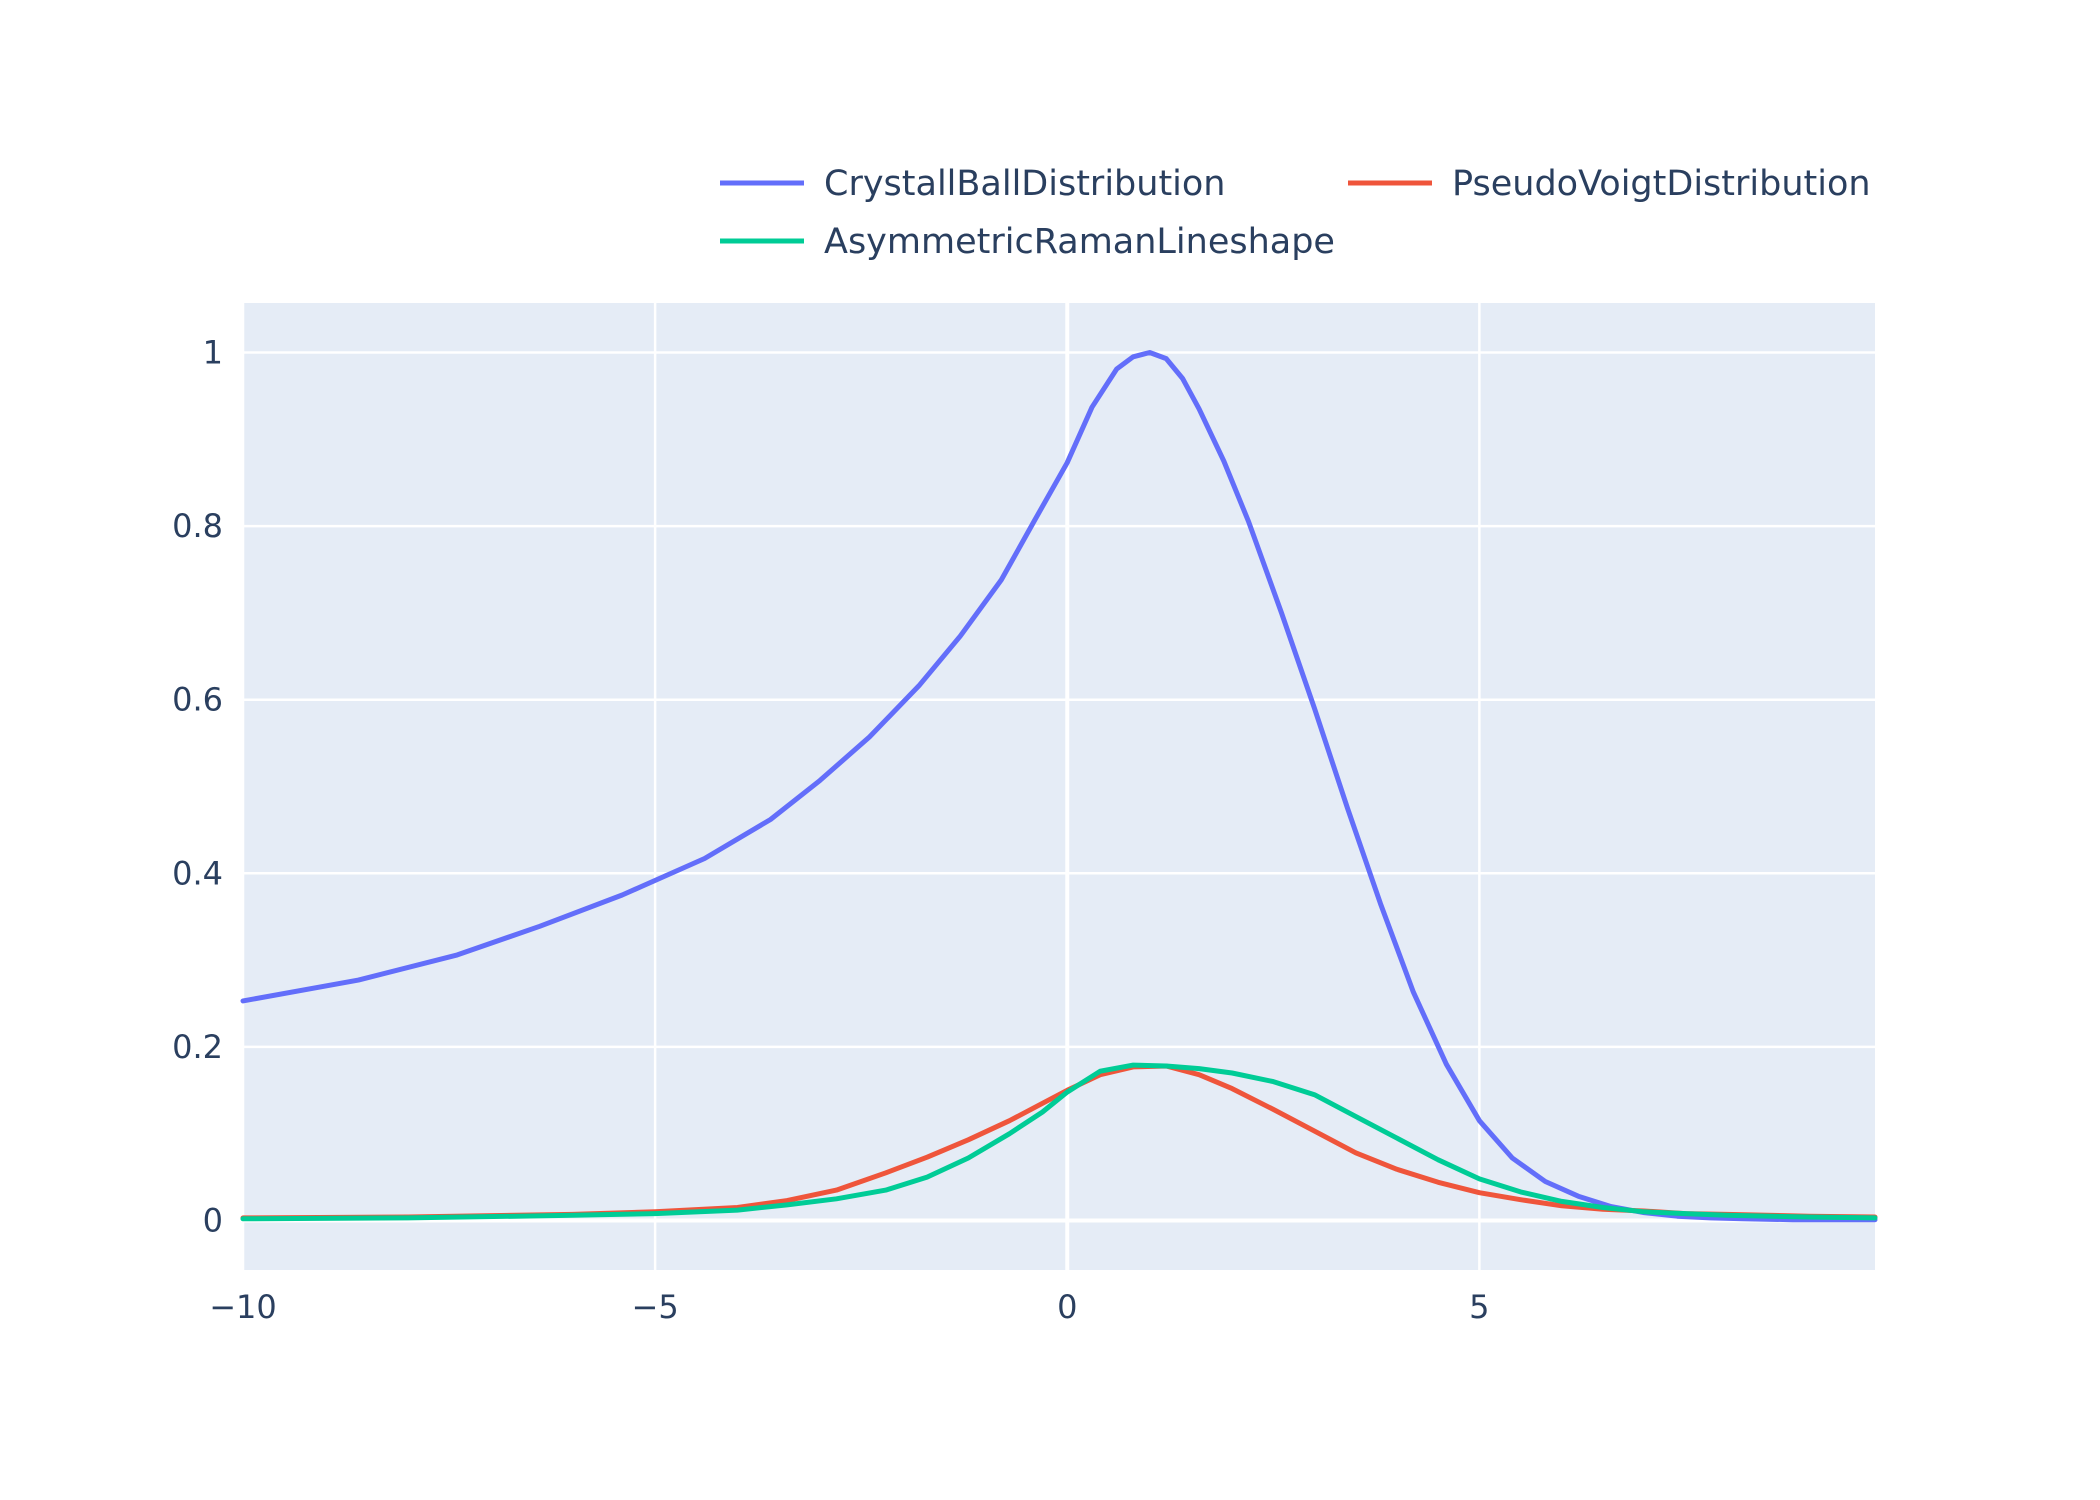 This screenshot has height=1500, width=2100. What do you see at coordinates (197, 1047) in the screenshot?
I see `y-tick-label: 0.2` at bounding box center [197, 1047].